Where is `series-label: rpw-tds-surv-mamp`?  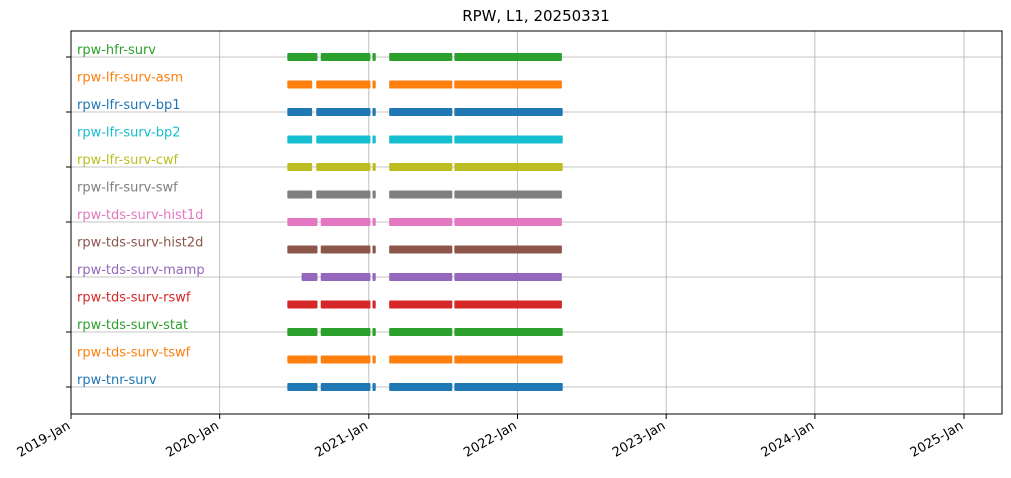 series-label: rpw-tds-surv-mamp is located at coordinates (141, 270).